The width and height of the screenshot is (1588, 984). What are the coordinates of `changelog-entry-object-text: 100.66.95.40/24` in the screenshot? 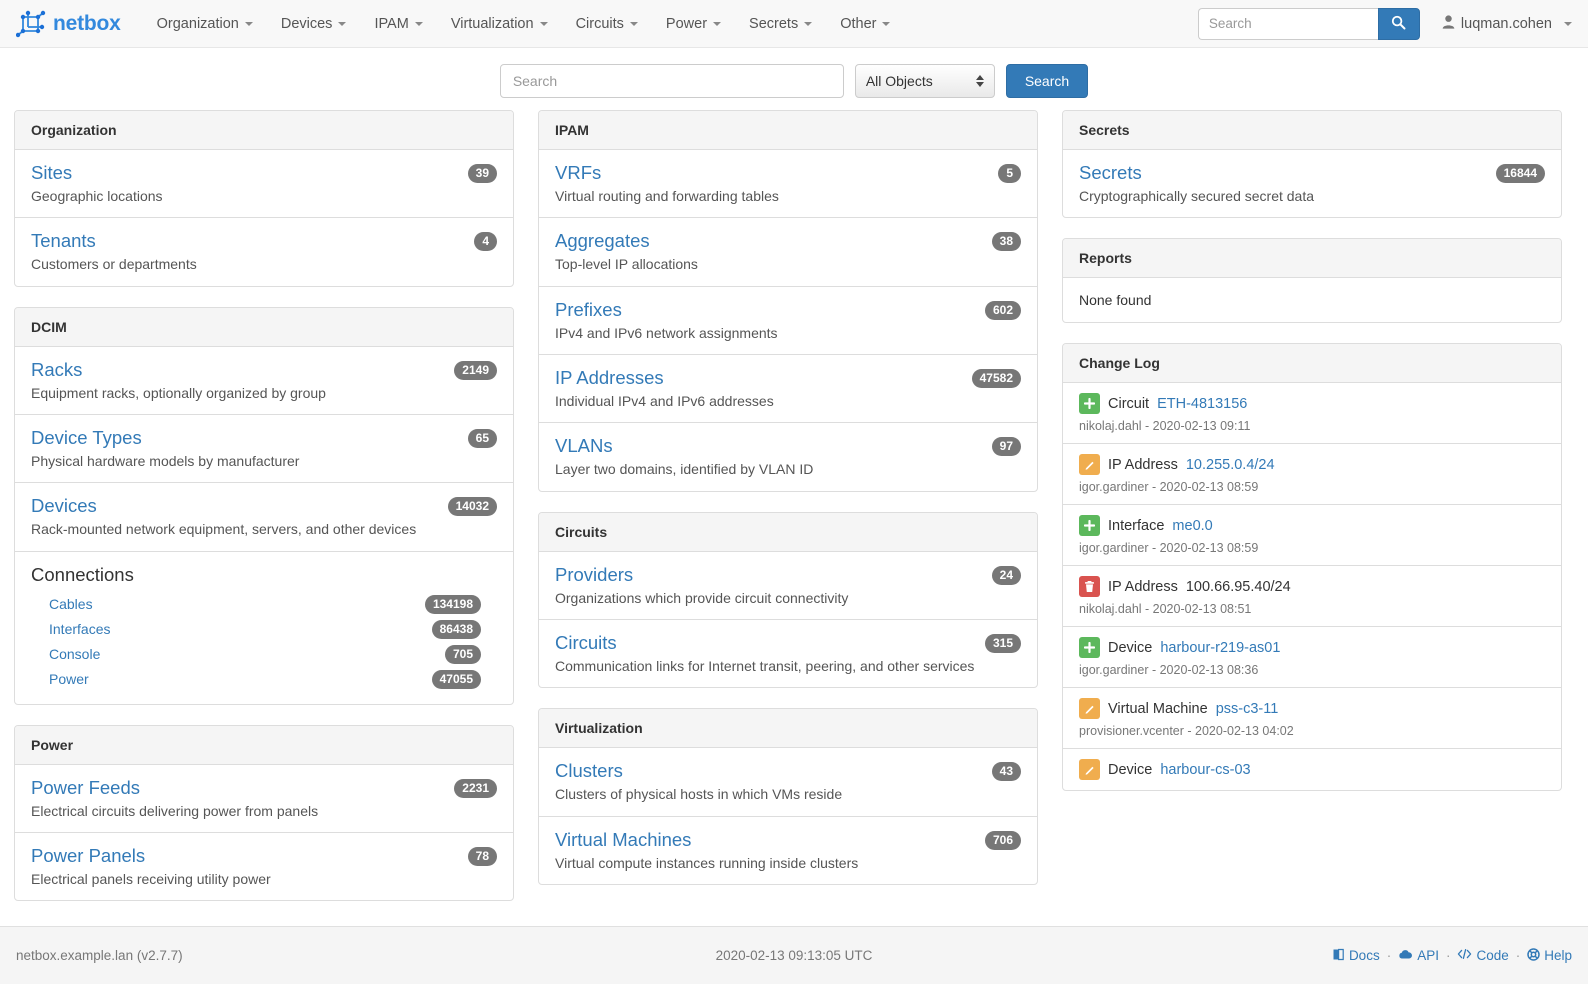 It's located at (1238, 586).